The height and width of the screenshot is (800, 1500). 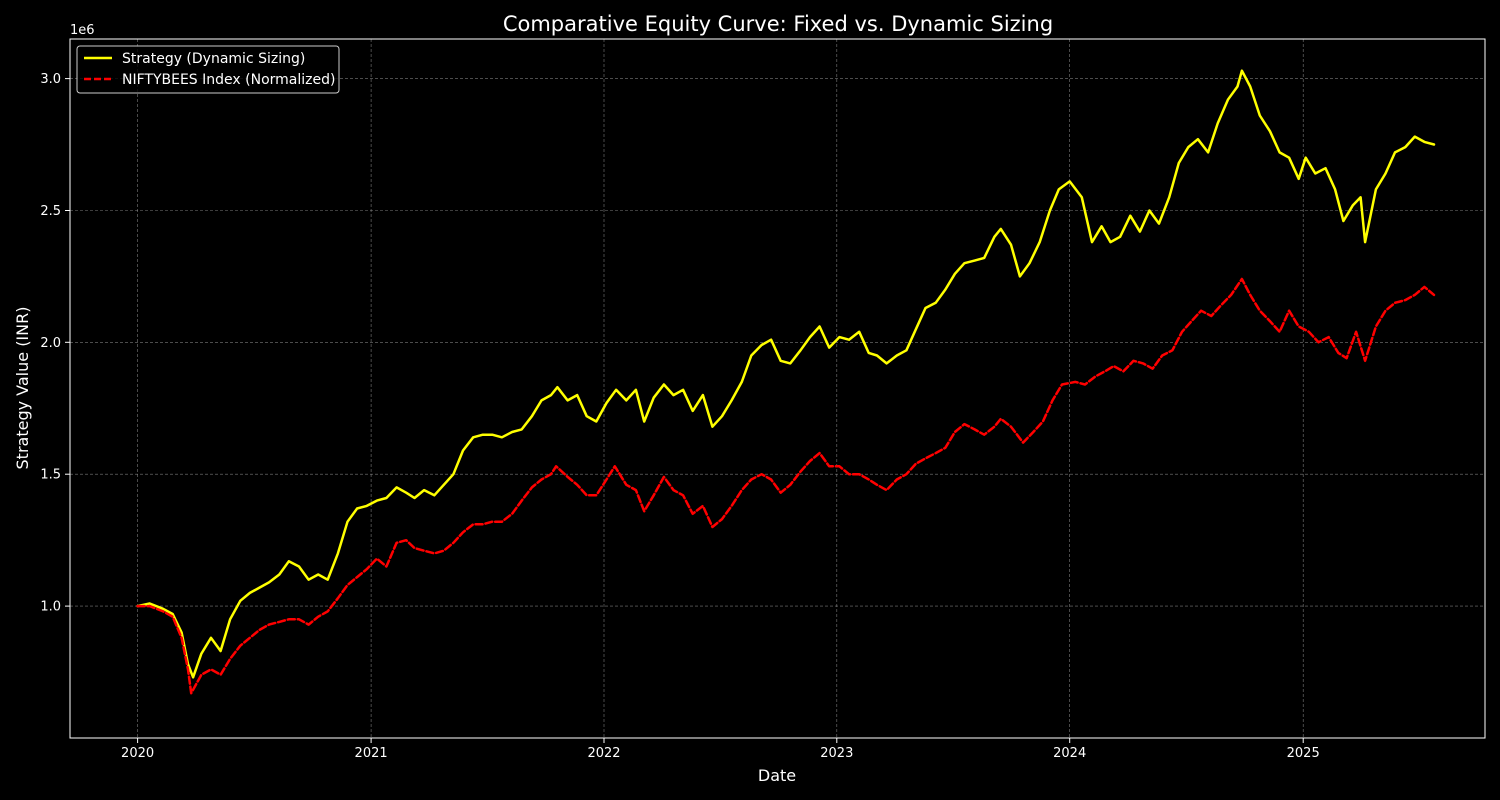 What do you see at coordinates (1303, 753) in the screenshot?
I see `x-tick-label: 2025` at bounding box center [1303, 753].